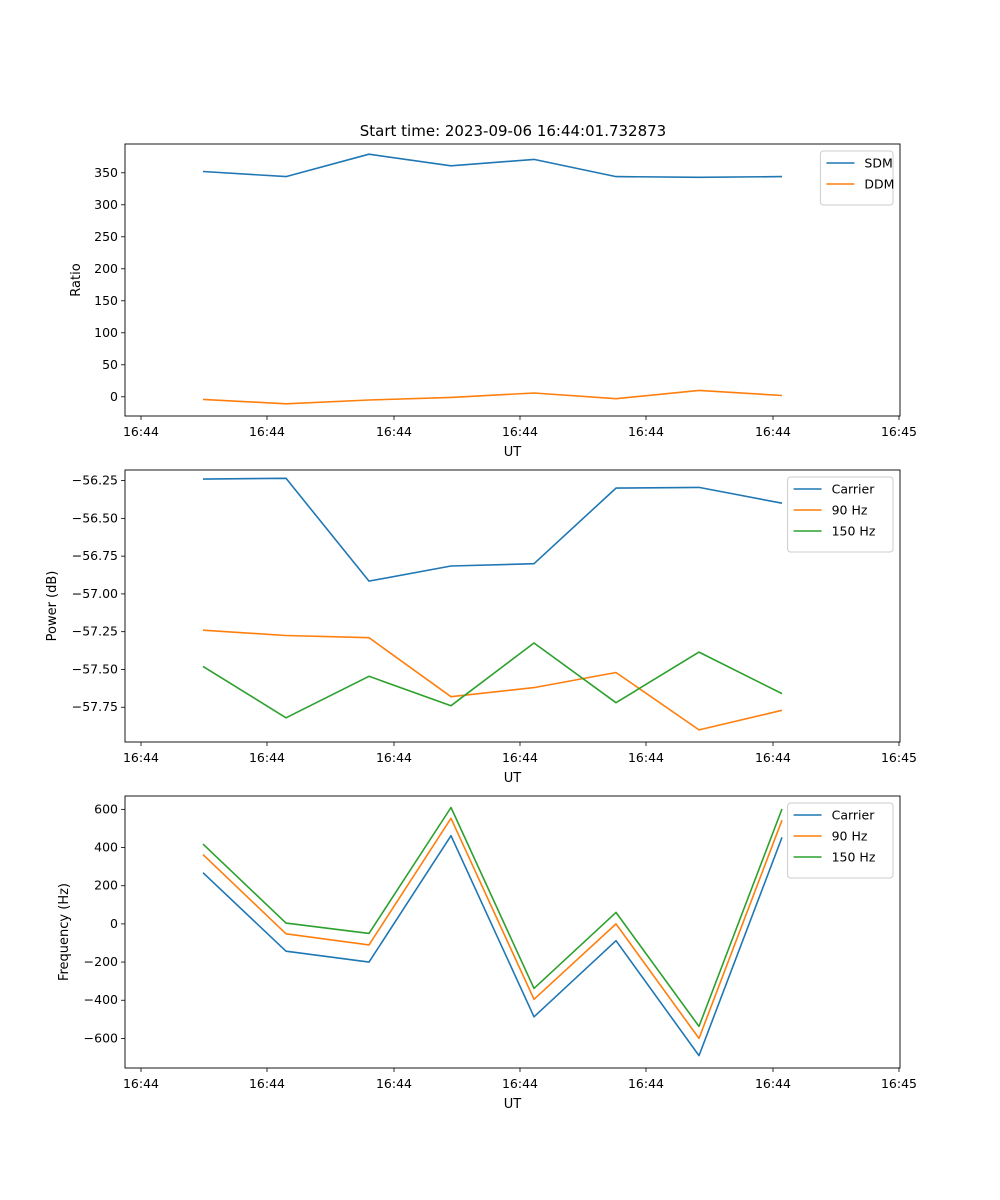  I want to click on figure-title: Start time: 2023-09-06 16:44:01.732873, so click(513, 131).